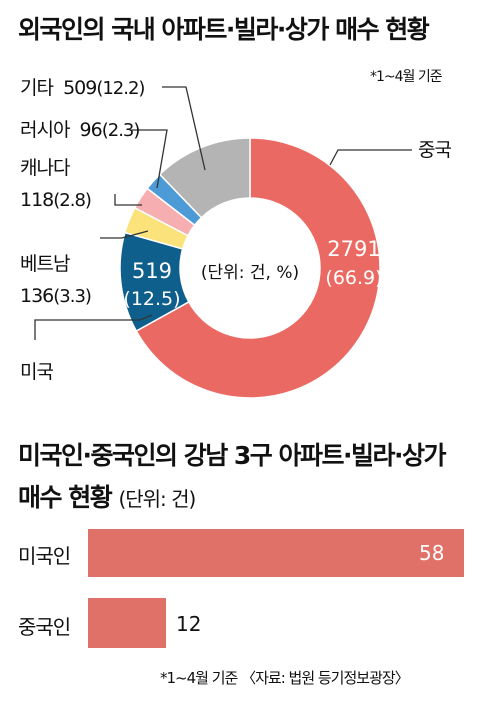  I want to click on legend-name-usa: 미국, so click(37, 372).